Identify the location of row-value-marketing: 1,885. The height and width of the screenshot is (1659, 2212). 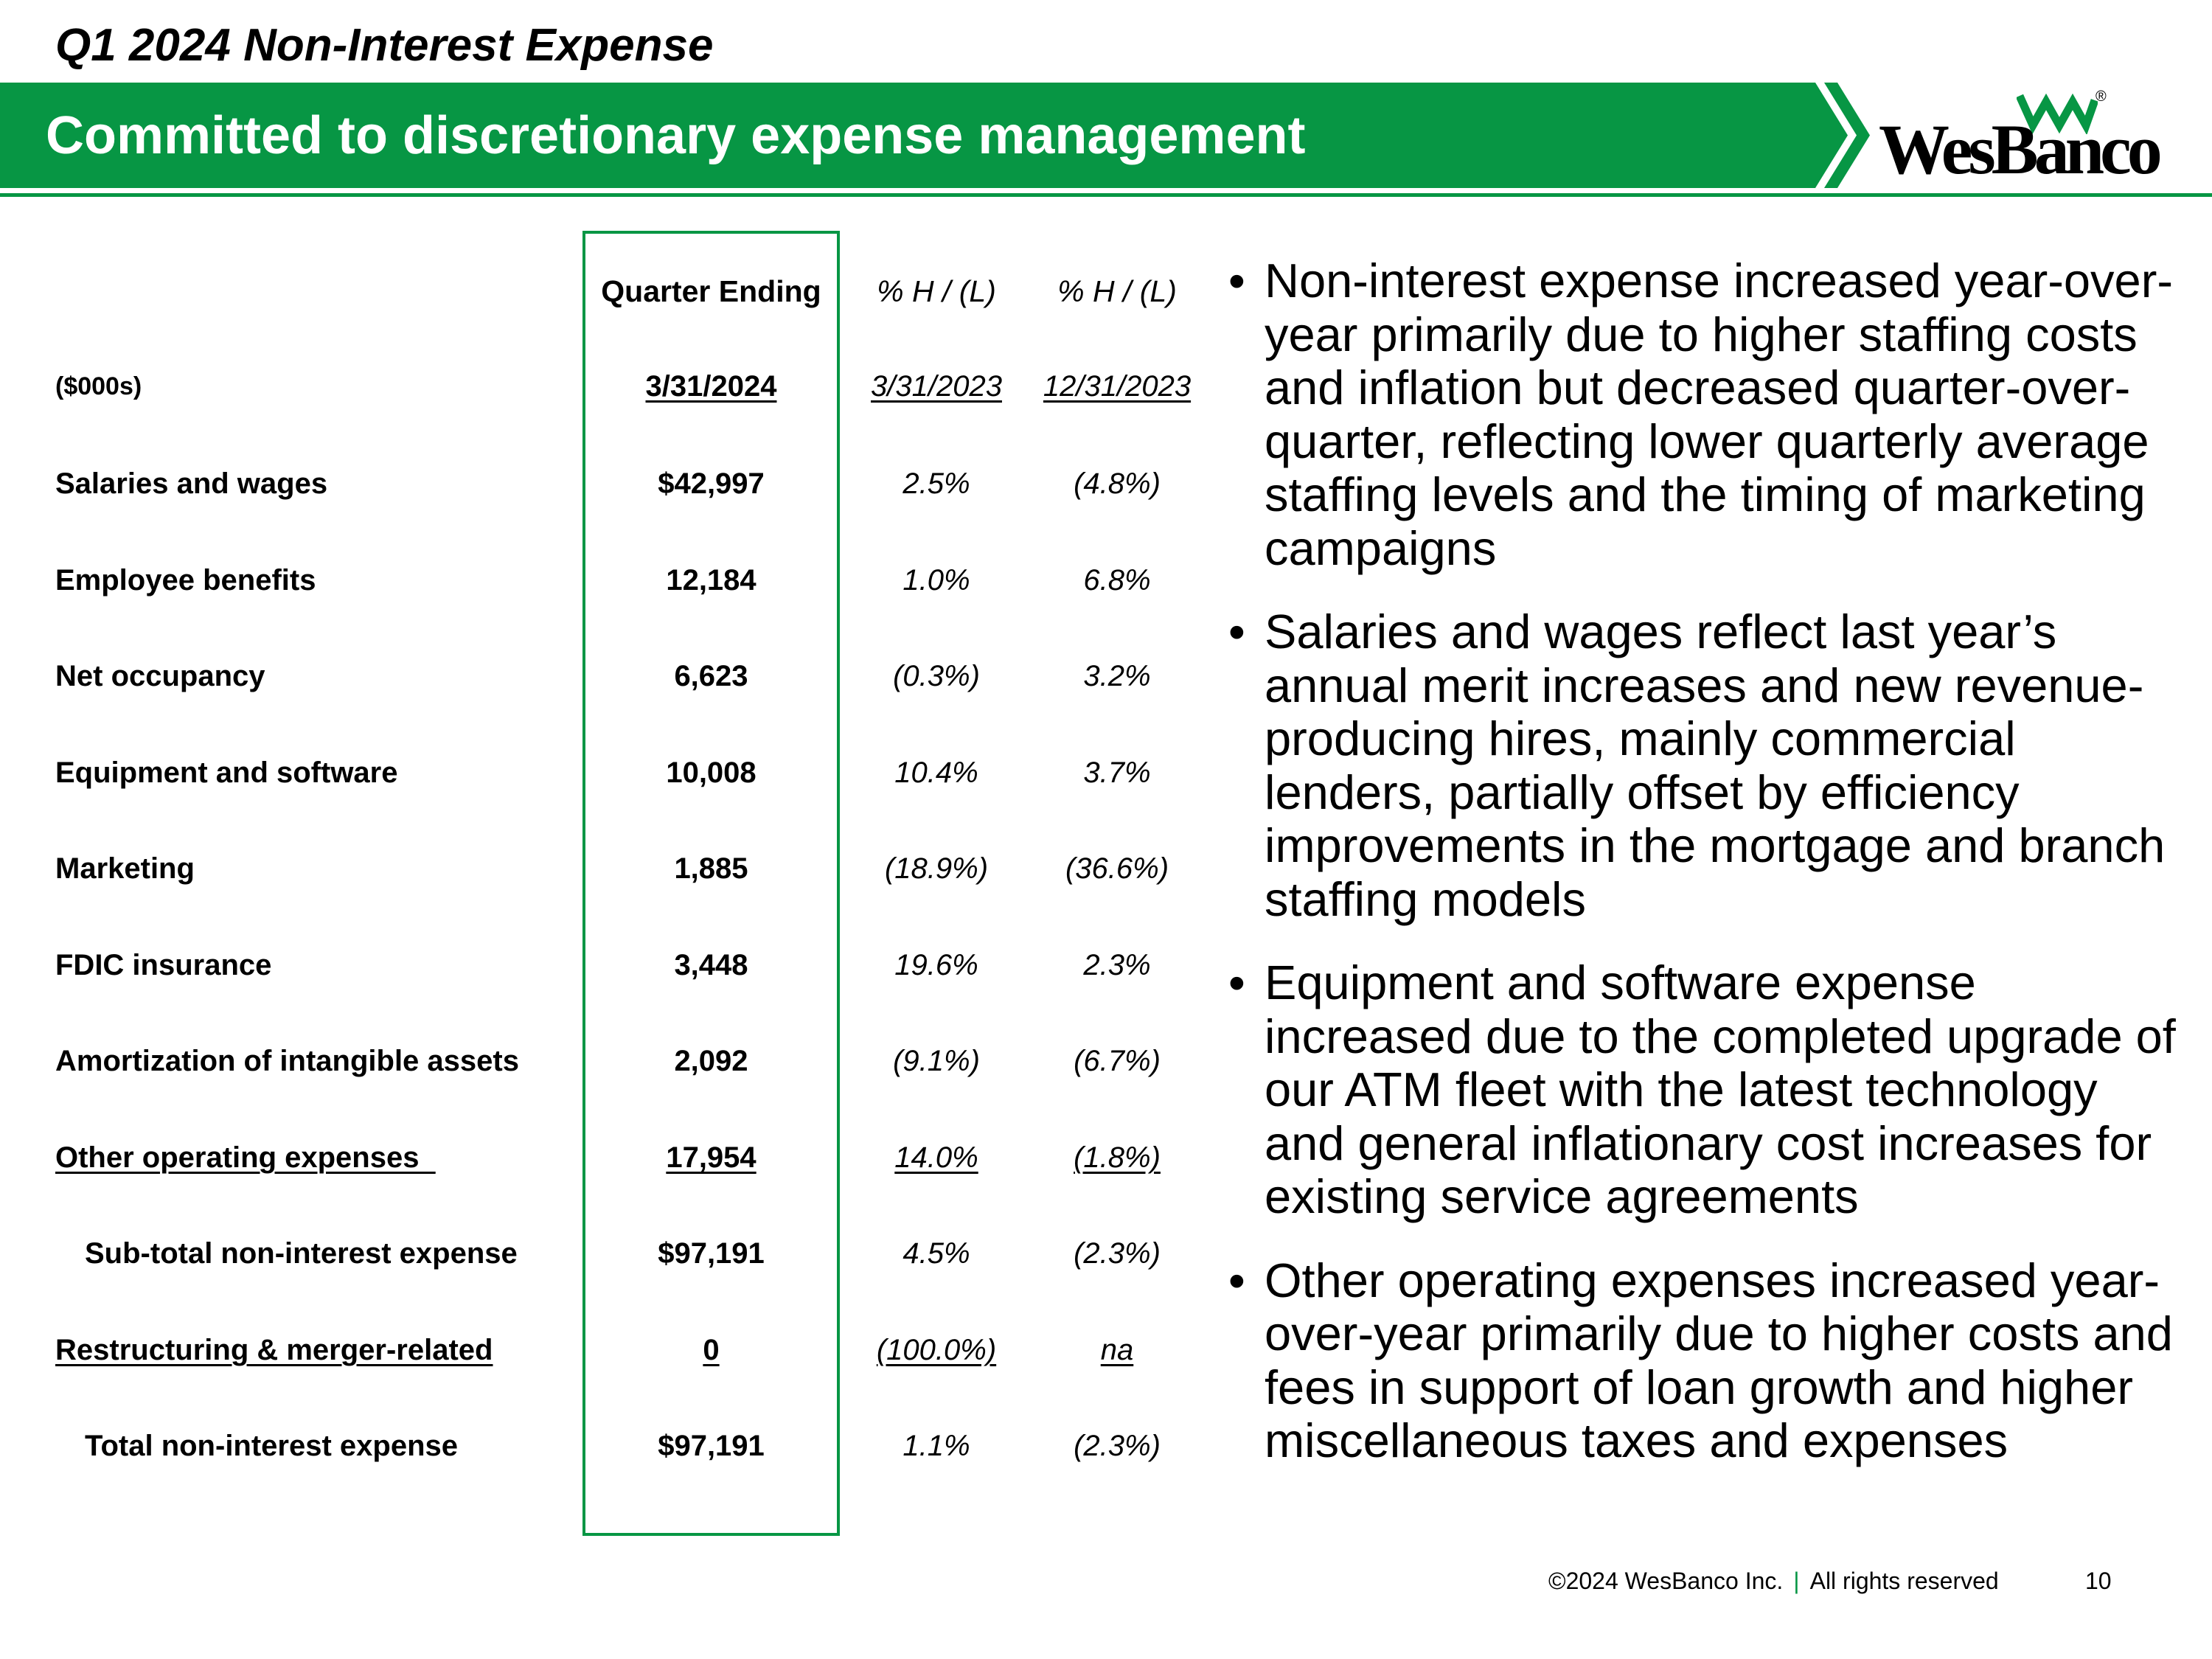
(711, 868).